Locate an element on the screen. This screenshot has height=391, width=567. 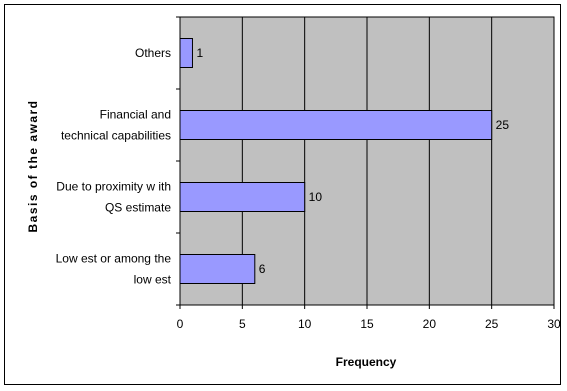
y-tick-label: Others is located at coordinates (153, 53).